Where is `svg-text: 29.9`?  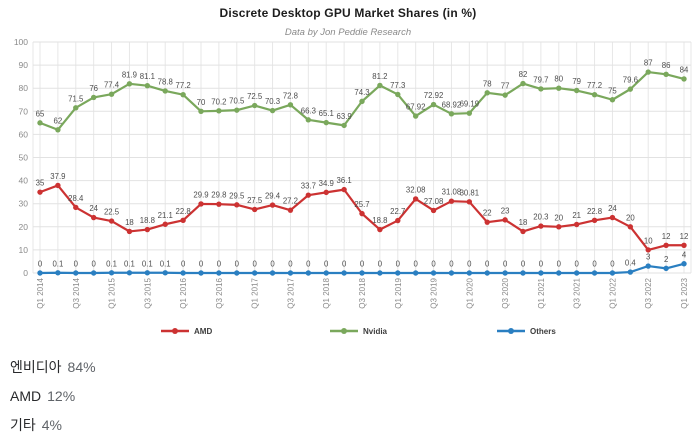
svg-text: 29.9 is located at coordinates (200, 194).